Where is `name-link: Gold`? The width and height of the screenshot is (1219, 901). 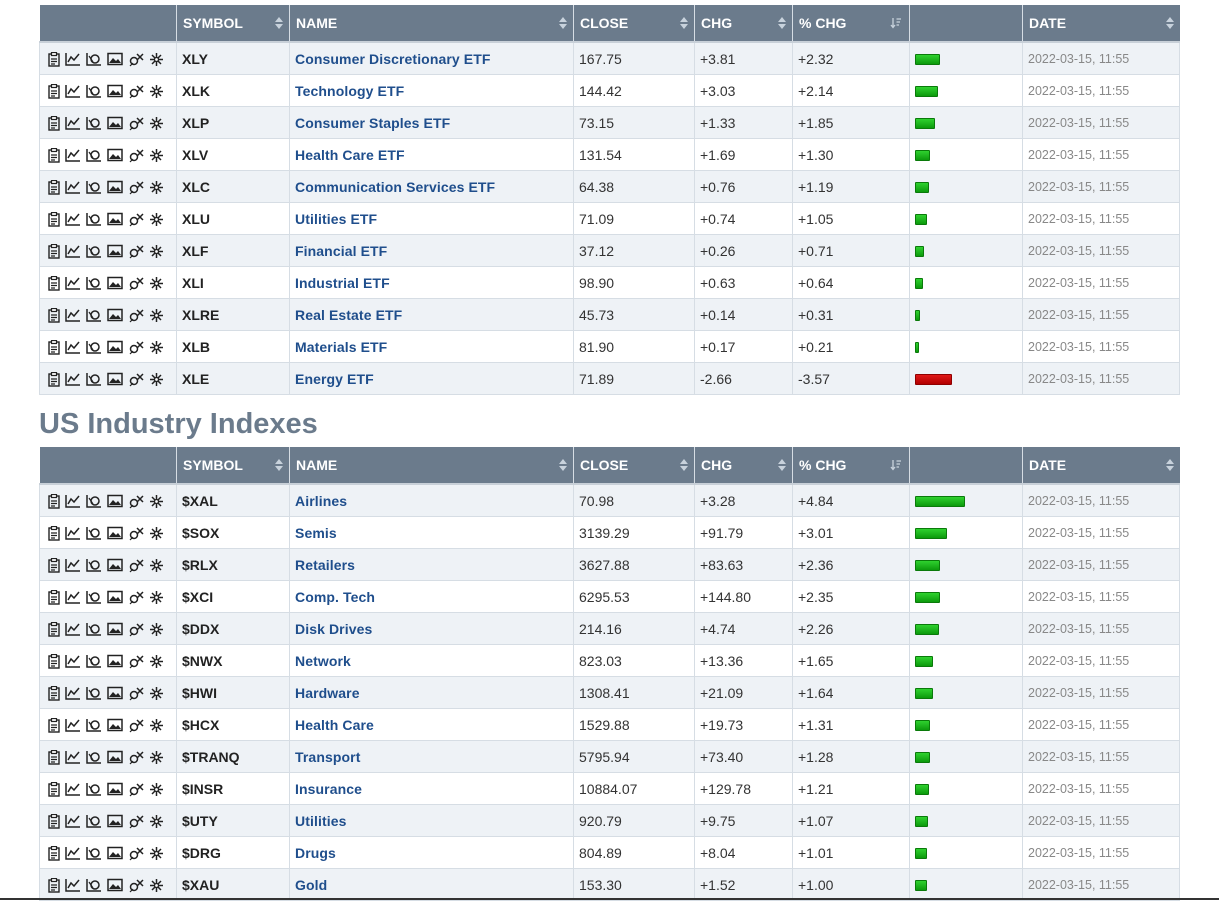
name-link: Gold is located at coordinates (311, 884).